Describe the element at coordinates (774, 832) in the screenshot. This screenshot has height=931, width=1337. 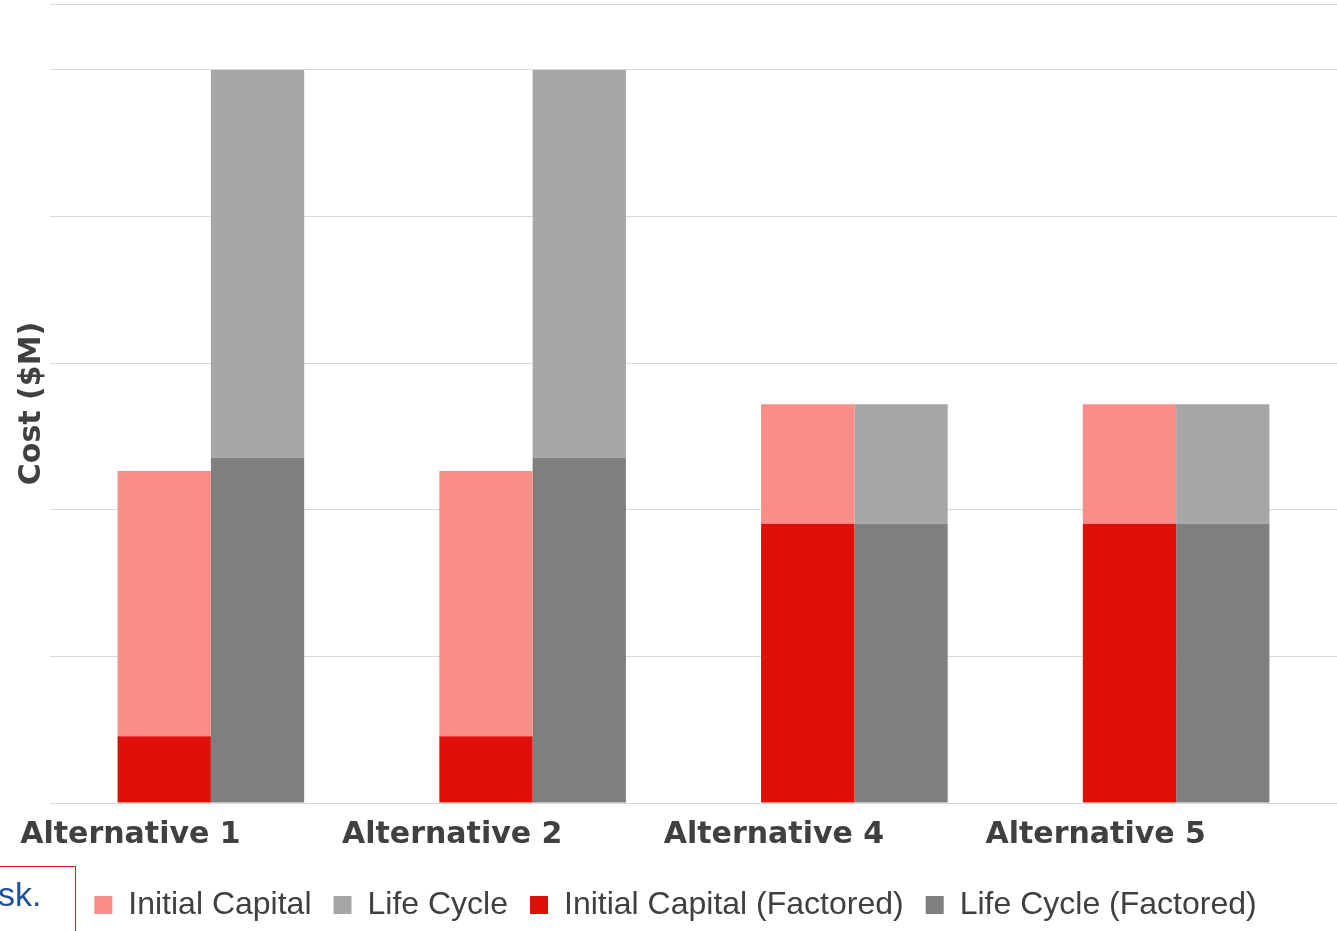
I see `x-tick-label: Alternative 4` at that location.